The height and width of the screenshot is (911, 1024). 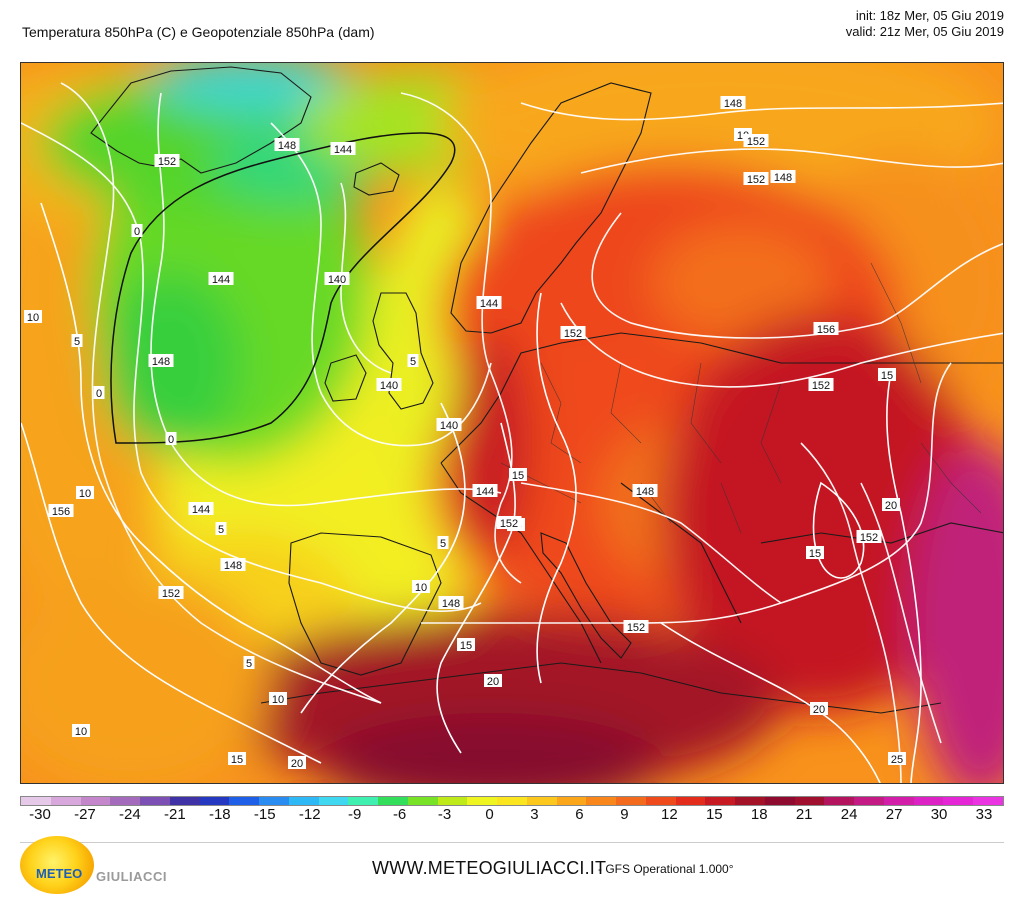 What do you see at coordinates (669, 814) in the screenshot?
I see `color-scale-tick: 12` at bounding box center [669, 814].